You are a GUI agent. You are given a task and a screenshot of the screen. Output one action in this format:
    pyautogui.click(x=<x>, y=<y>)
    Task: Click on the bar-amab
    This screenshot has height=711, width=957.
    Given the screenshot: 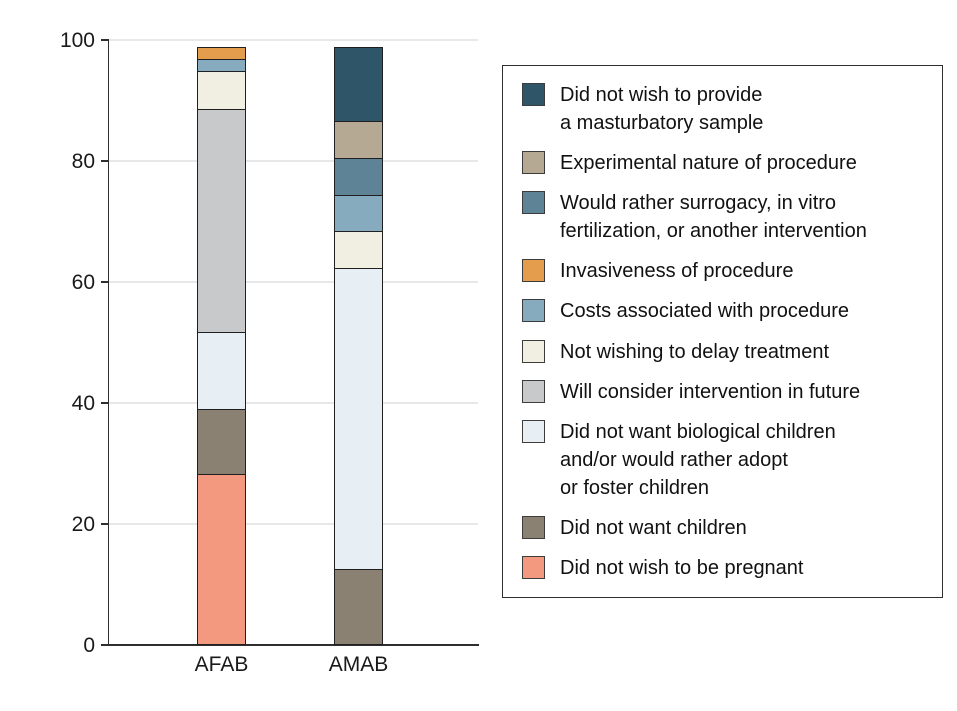 What is the action you would take?
    pyautogui.click(x=358, y=342)
    